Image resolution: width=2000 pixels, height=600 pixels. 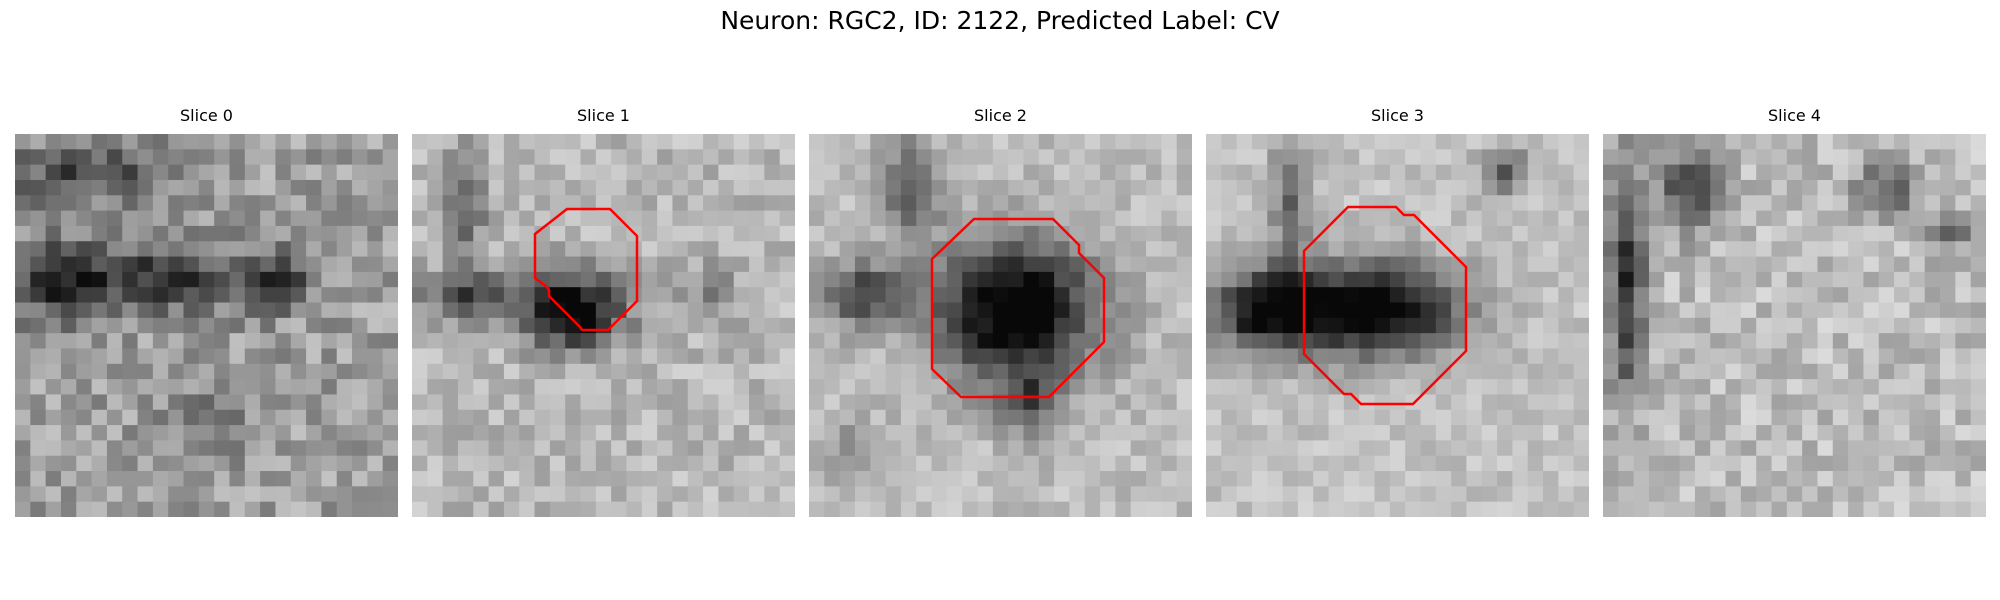 What do you see at coordinates (603, 115) in the screenshot?
I see `slice-title: Slice 1` at bounding box center [603, 115].